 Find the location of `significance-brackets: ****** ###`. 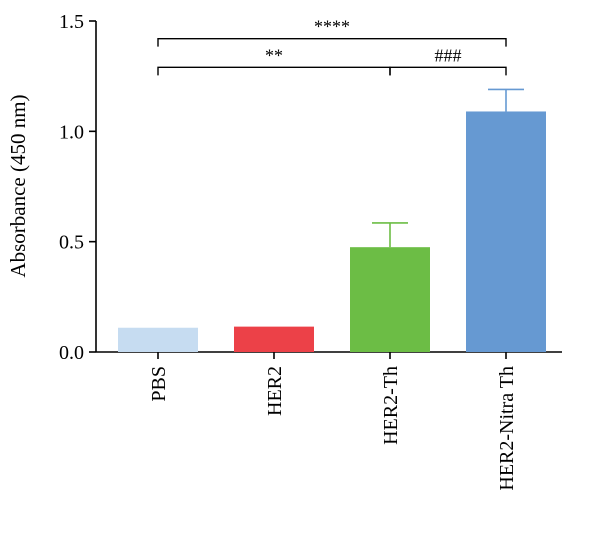

significance-brackets: ****** ### is located at coordinates (332, 46).